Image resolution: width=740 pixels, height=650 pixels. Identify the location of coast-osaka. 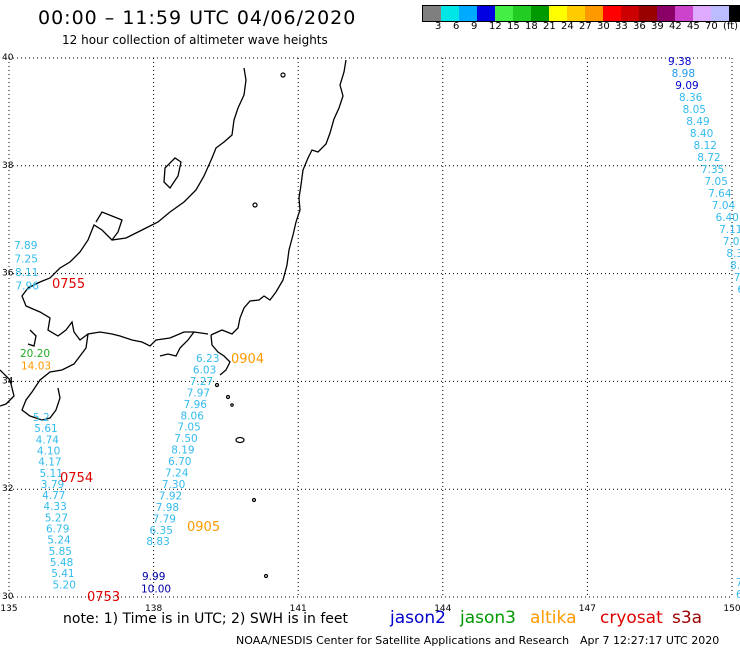
(32, 338).